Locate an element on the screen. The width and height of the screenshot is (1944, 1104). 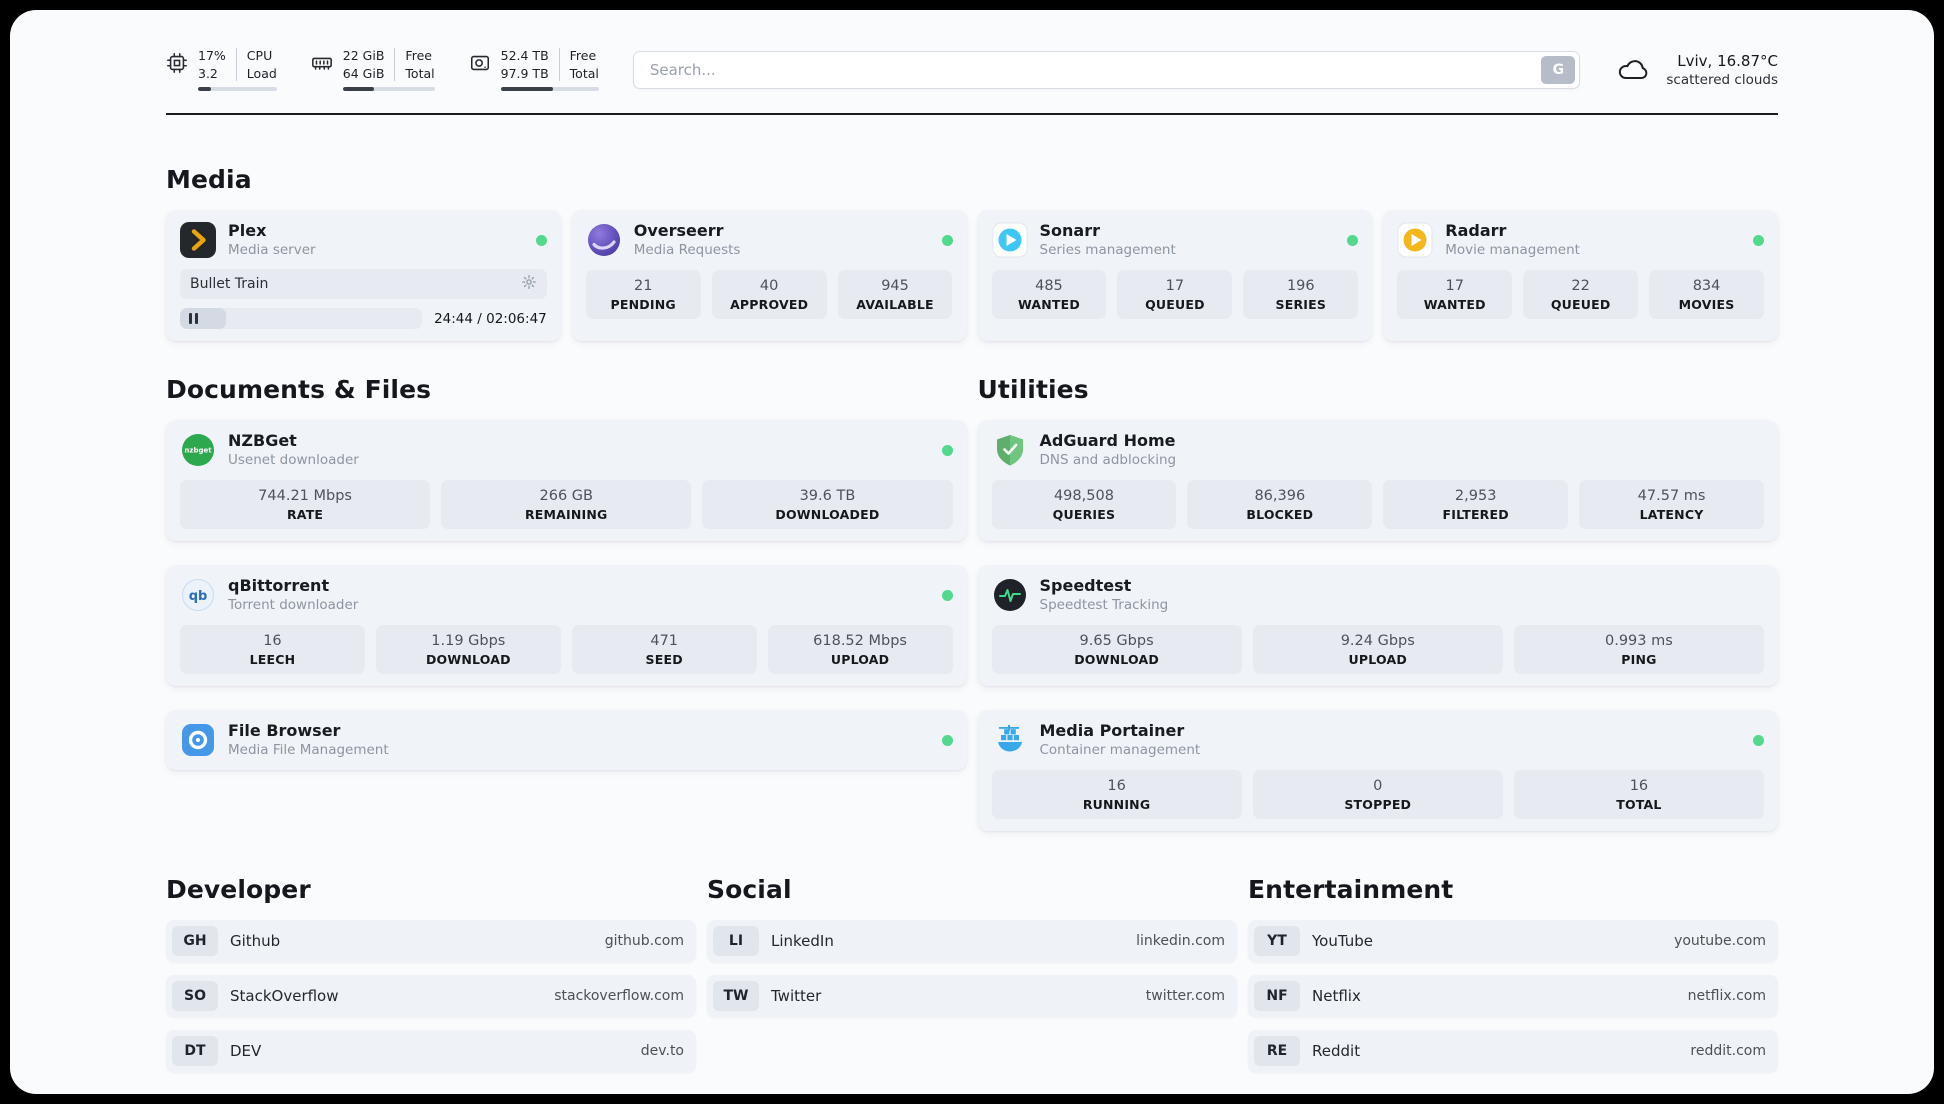
search-input is located at coordinates (1106, 69).